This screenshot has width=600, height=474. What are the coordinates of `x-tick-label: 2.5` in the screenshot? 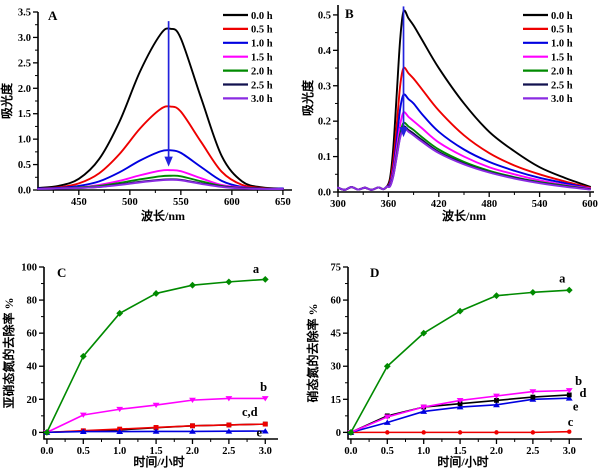 It's located at (228, 451).